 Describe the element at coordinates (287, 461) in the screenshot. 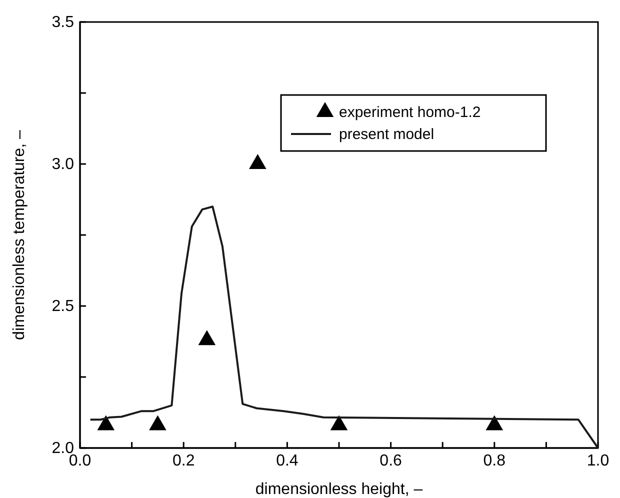

I see `x-tick-label: 0.4` at that location.